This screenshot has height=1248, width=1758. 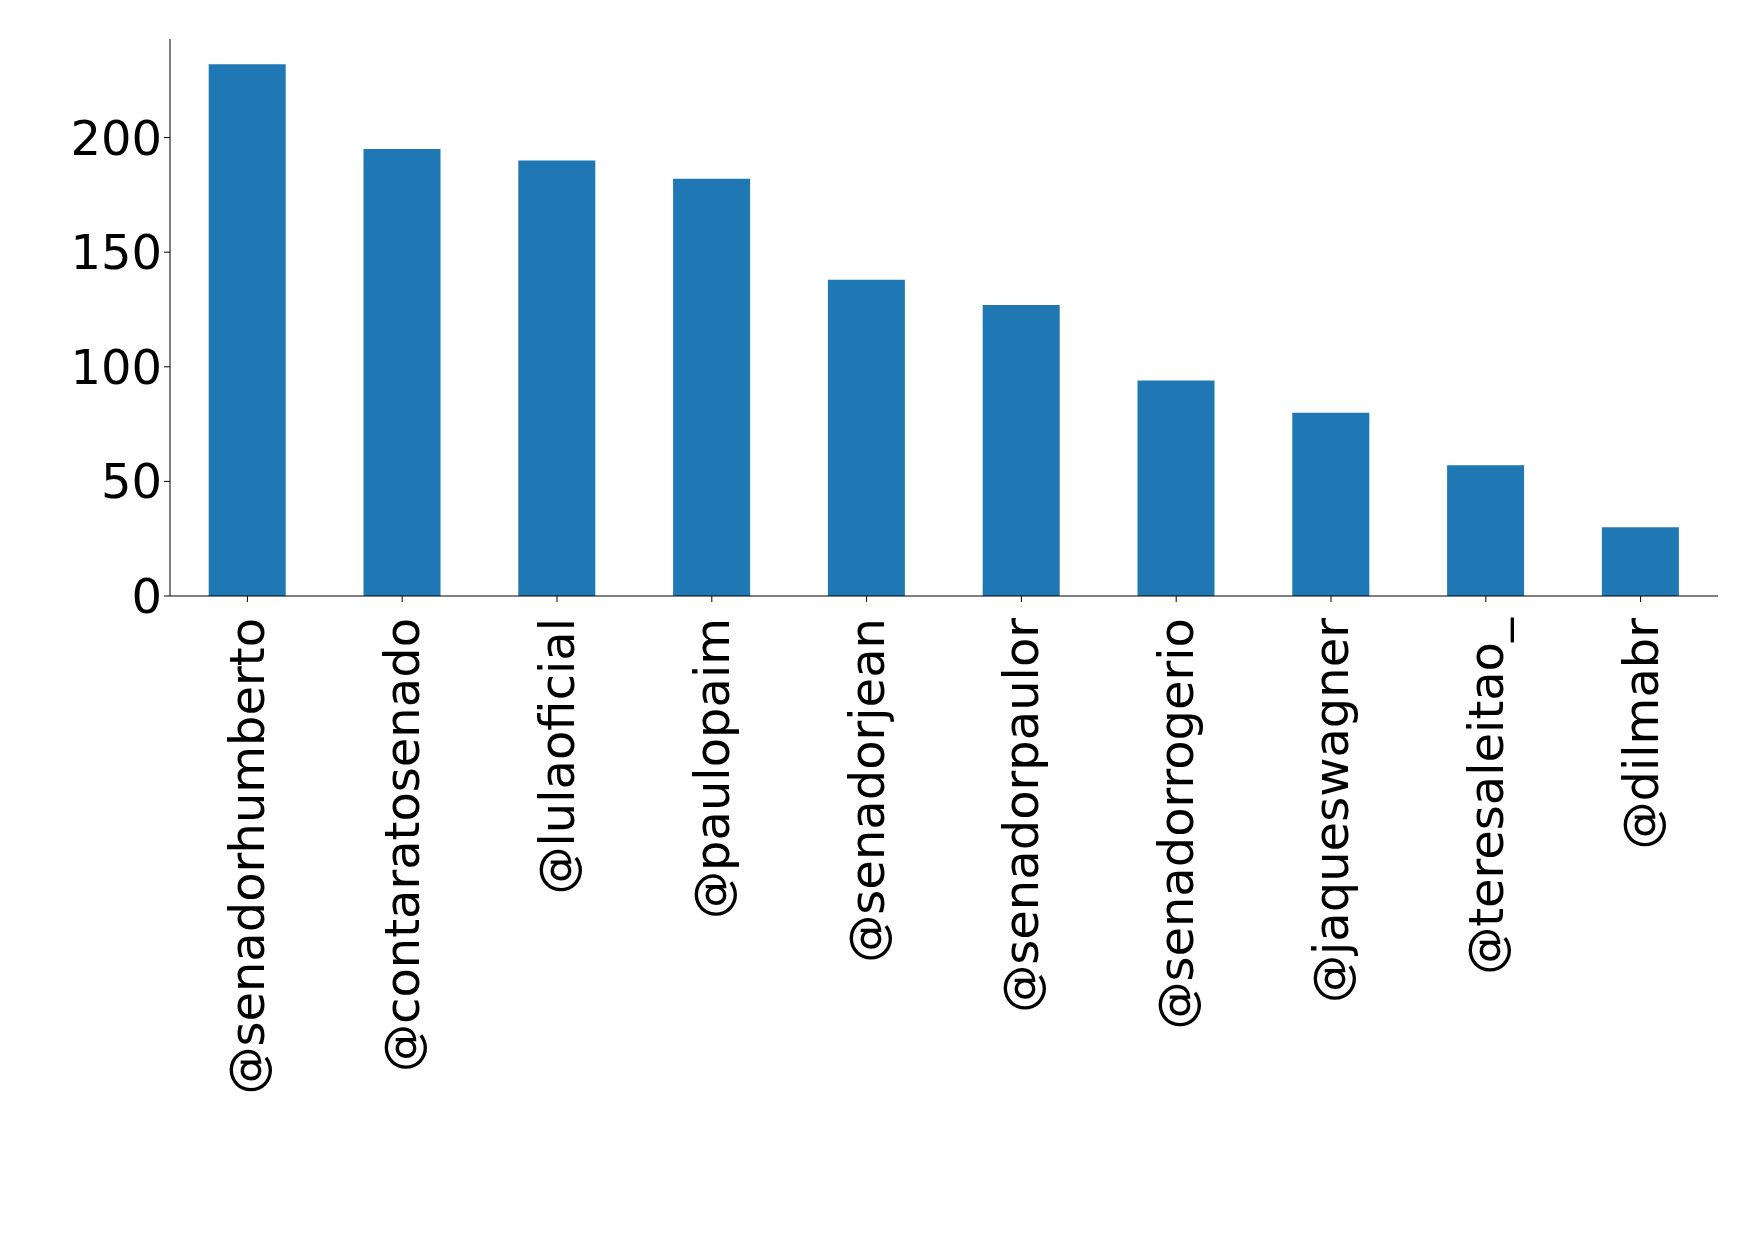 What do you see at coordinates (557, 756) in the screenshot?
I see `x-tick-label: @lulaoficial` at bounding box center [557, 756].